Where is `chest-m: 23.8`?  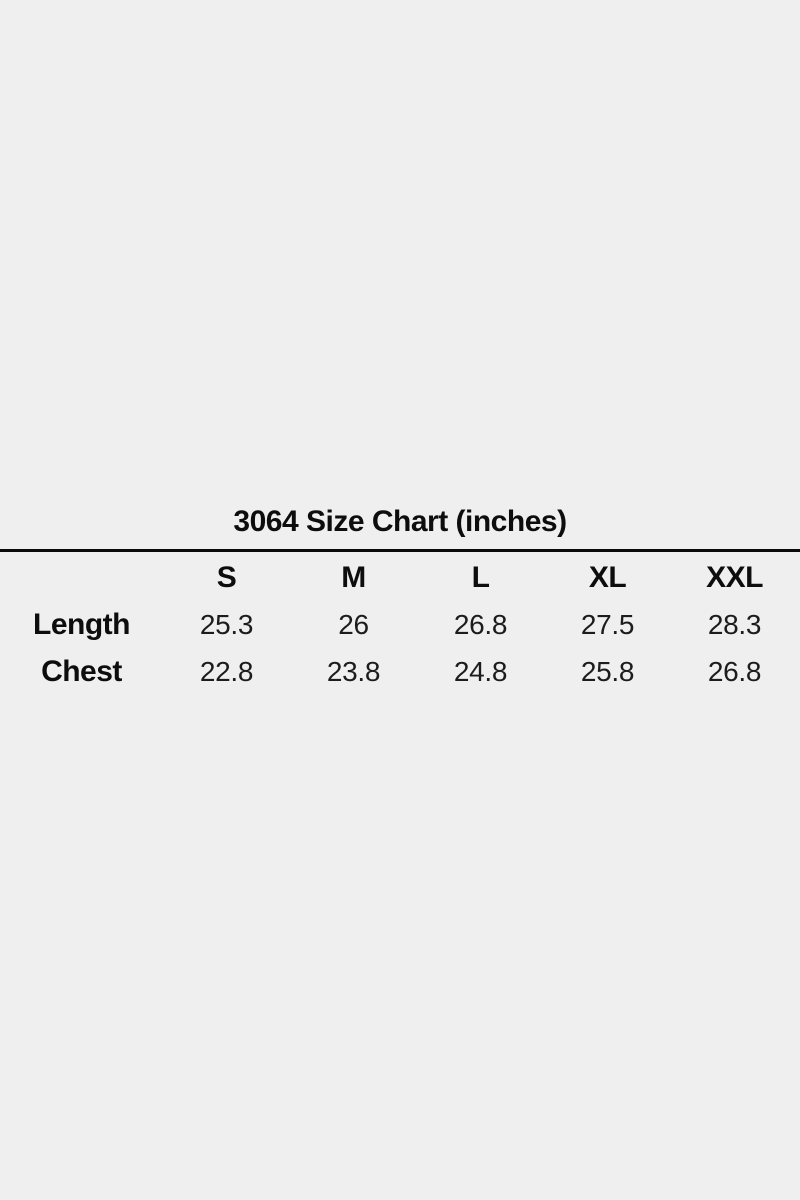
chest-m: 23.8 is located at coordinates (353, 671).